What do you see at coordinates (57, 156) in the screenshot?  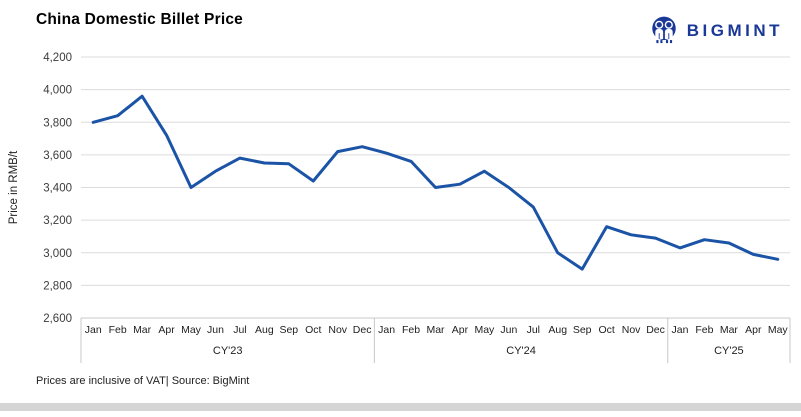 I see `y-tick-label: 3,600` at bounding box center [57, 156].